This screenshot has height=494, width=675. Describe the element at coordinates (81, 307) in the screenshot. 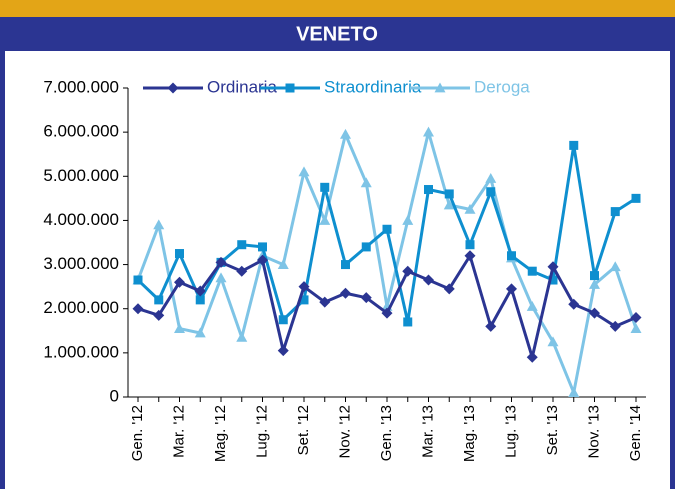

I see `y-tick-label: 2.000.000` at that location.